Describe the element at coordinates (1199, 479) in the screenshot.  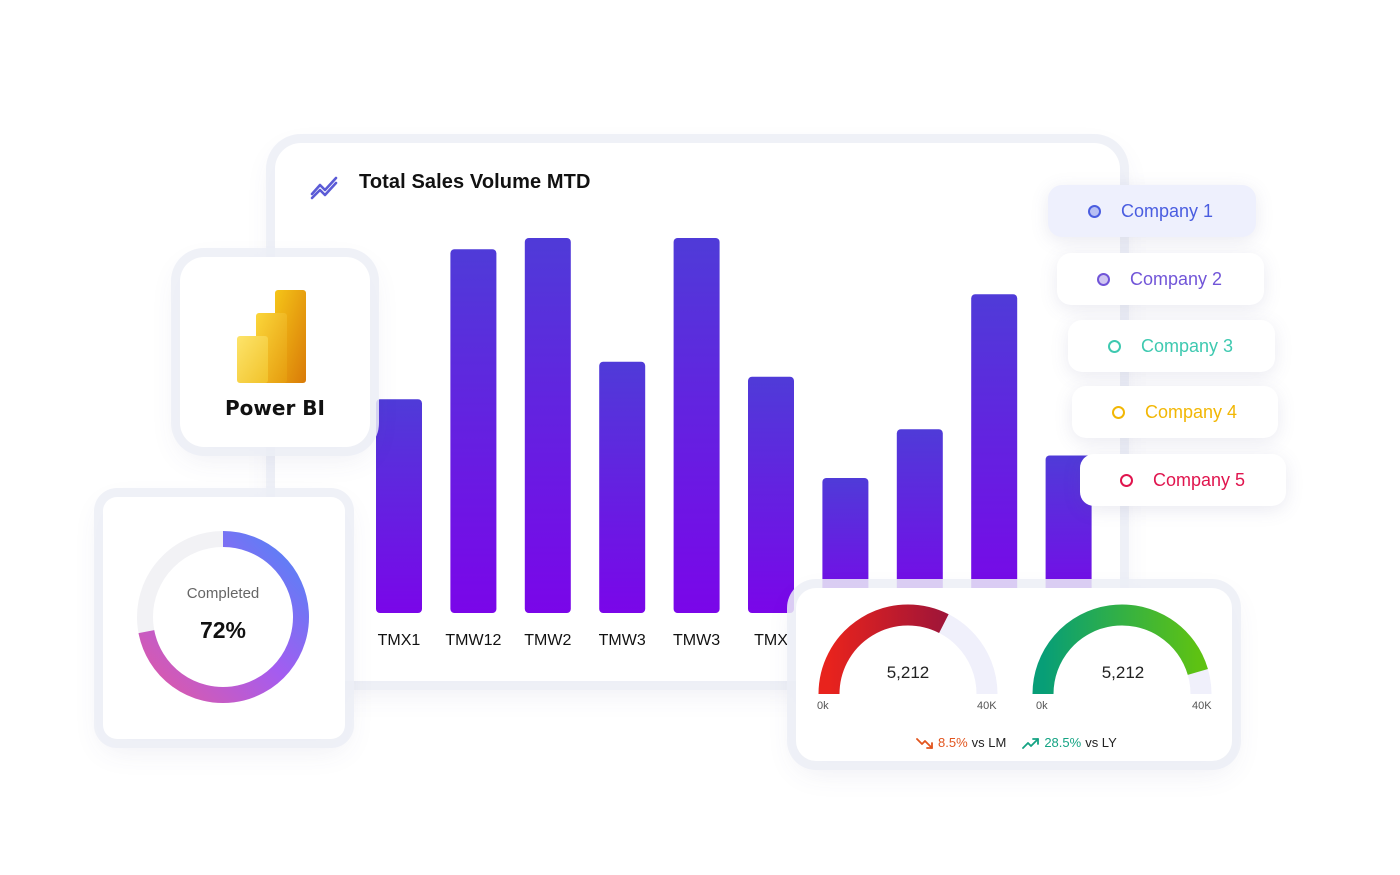
I see `legend-label: Company 5` at that location.